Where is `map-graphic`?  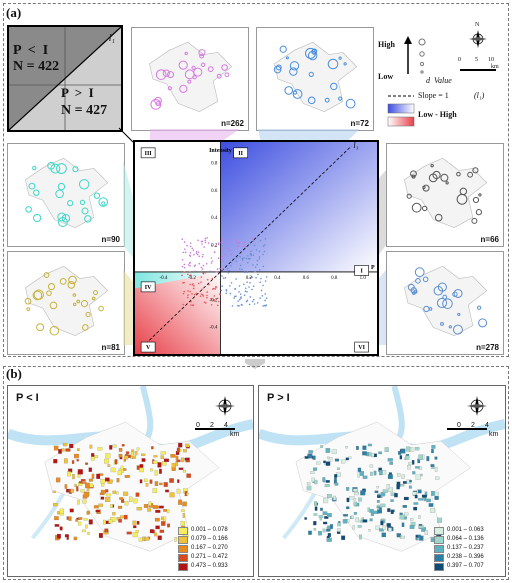 map-graphic is located at coordinates (130, 469).